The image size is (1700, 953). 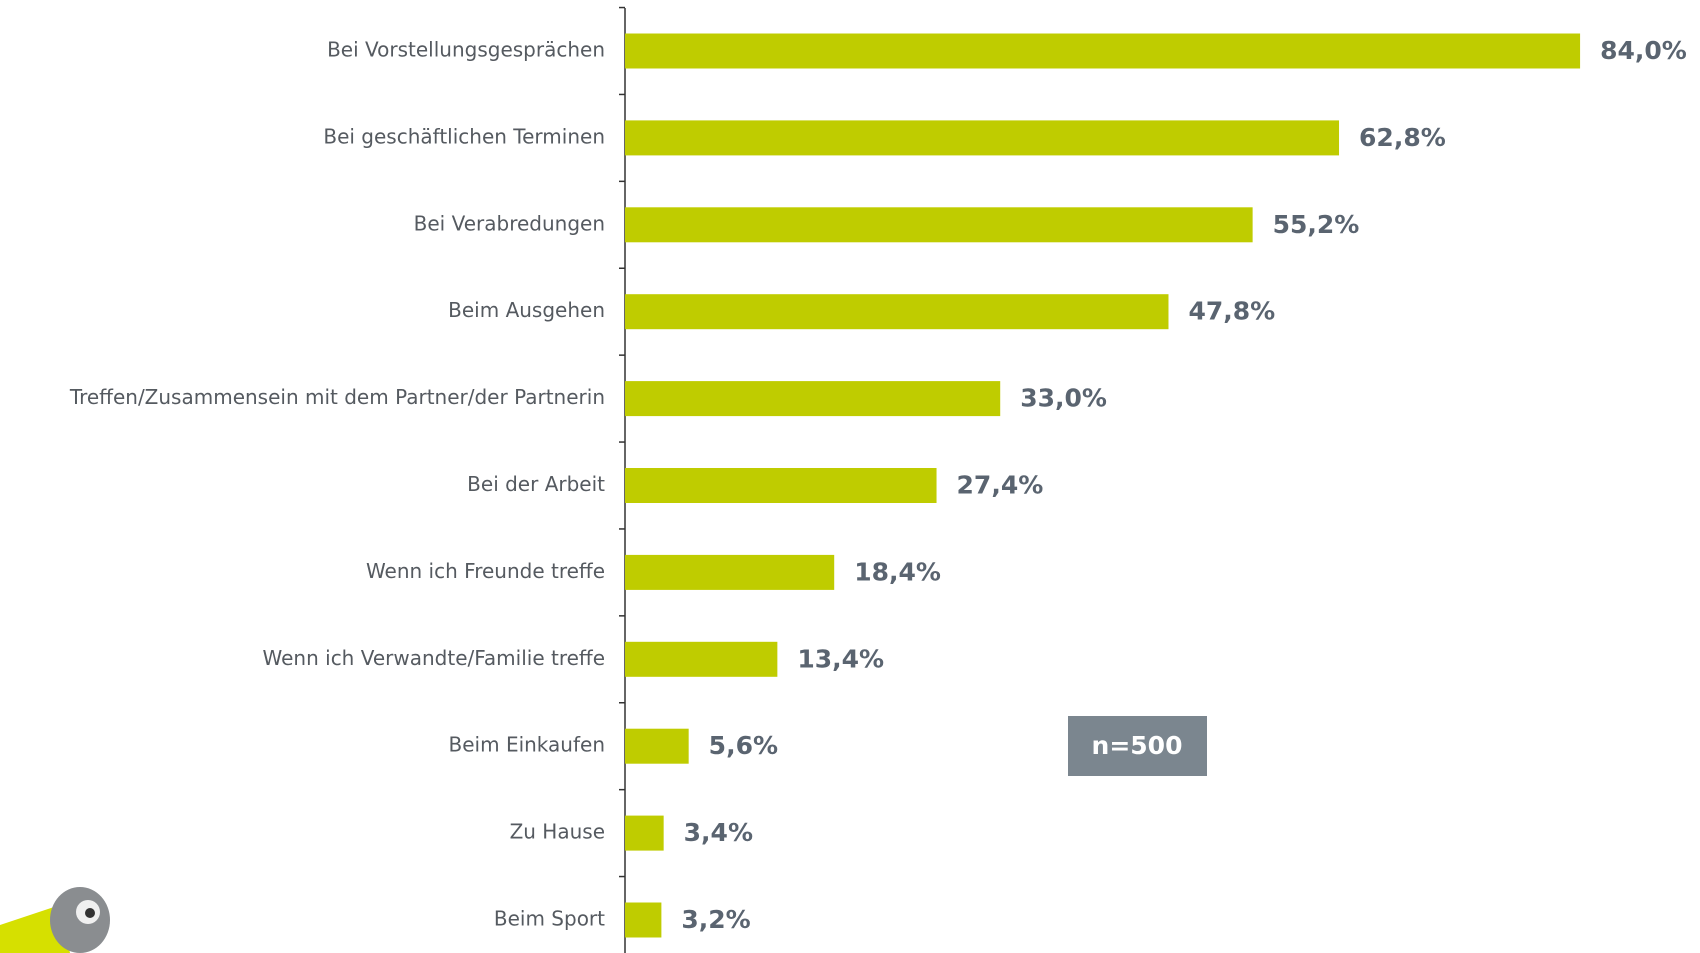 What do you see at coordinates (1316, 224) in the screenshot?
I see `value-label: 55,2%` at bounding box center [1316, 224].